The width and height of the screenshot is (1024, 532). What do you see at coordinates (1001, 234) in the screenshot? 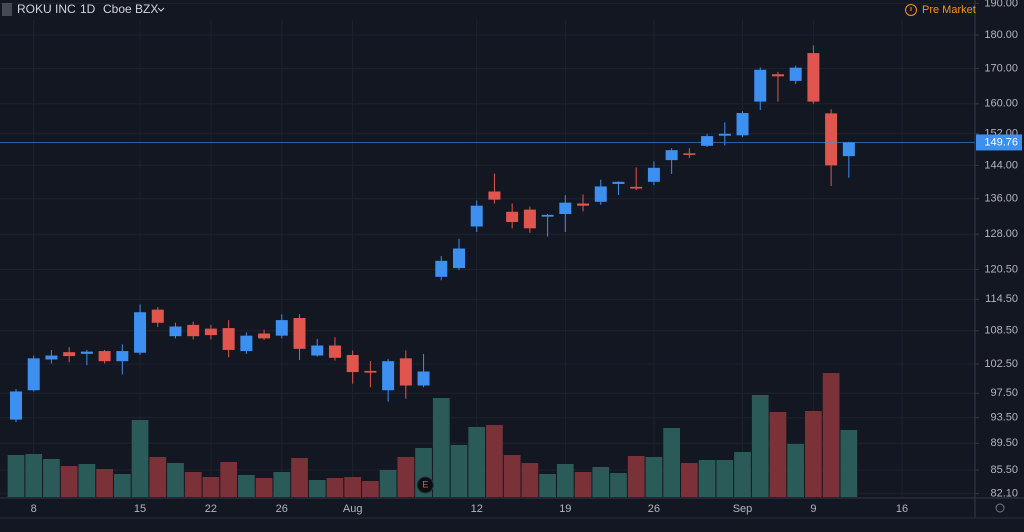
I see `y-tick-label: 128.00` at bounding box center [1001, 234].